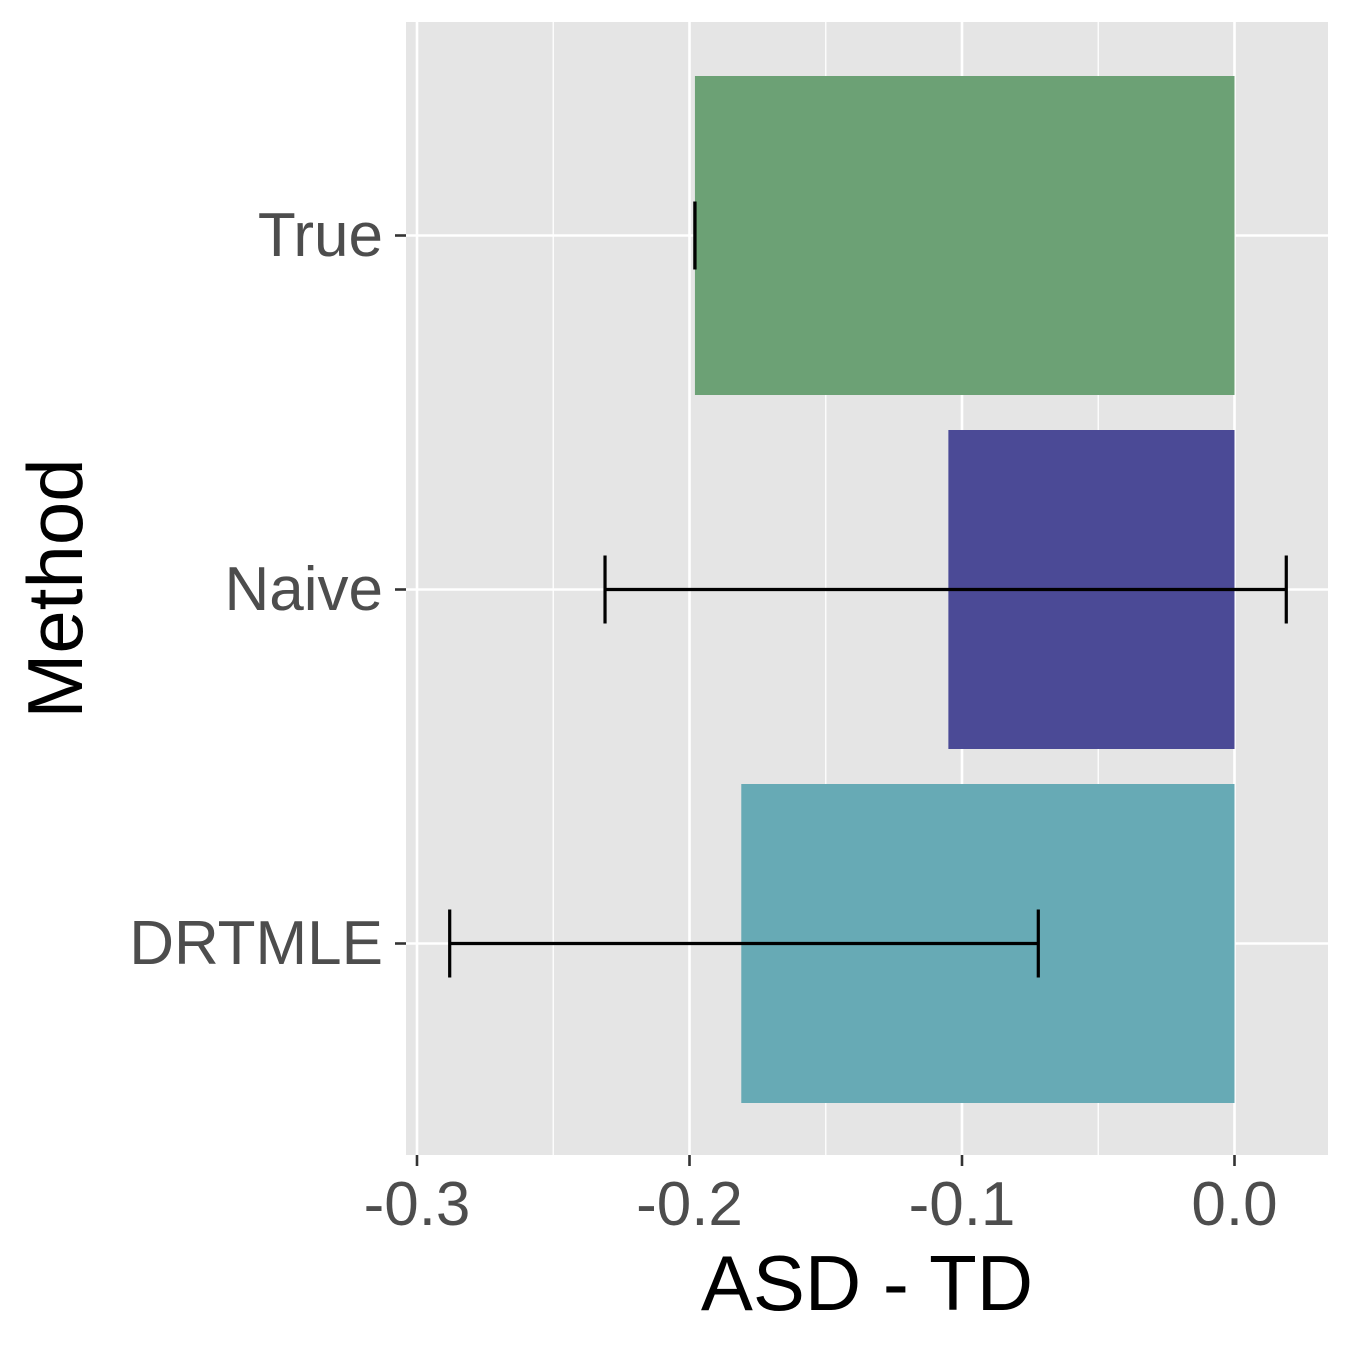  Describe the element at coordinates (962, 1204) in the screenshot. I see `x-tick-label: -0.1` at that location.